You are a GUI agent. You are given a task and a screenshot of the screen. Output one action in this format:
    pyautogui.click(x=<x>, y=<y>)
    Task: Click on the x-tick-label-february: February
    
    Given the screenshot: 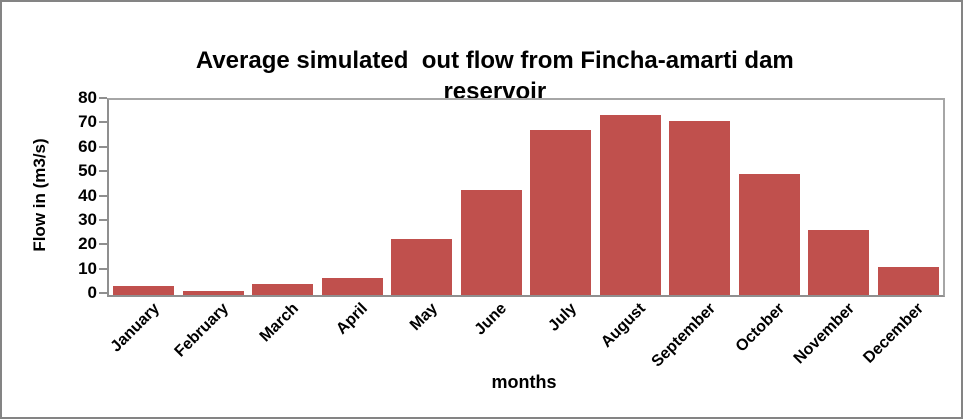 What is the action you would take?
    pyautogui.click(x=202, y=330)
    